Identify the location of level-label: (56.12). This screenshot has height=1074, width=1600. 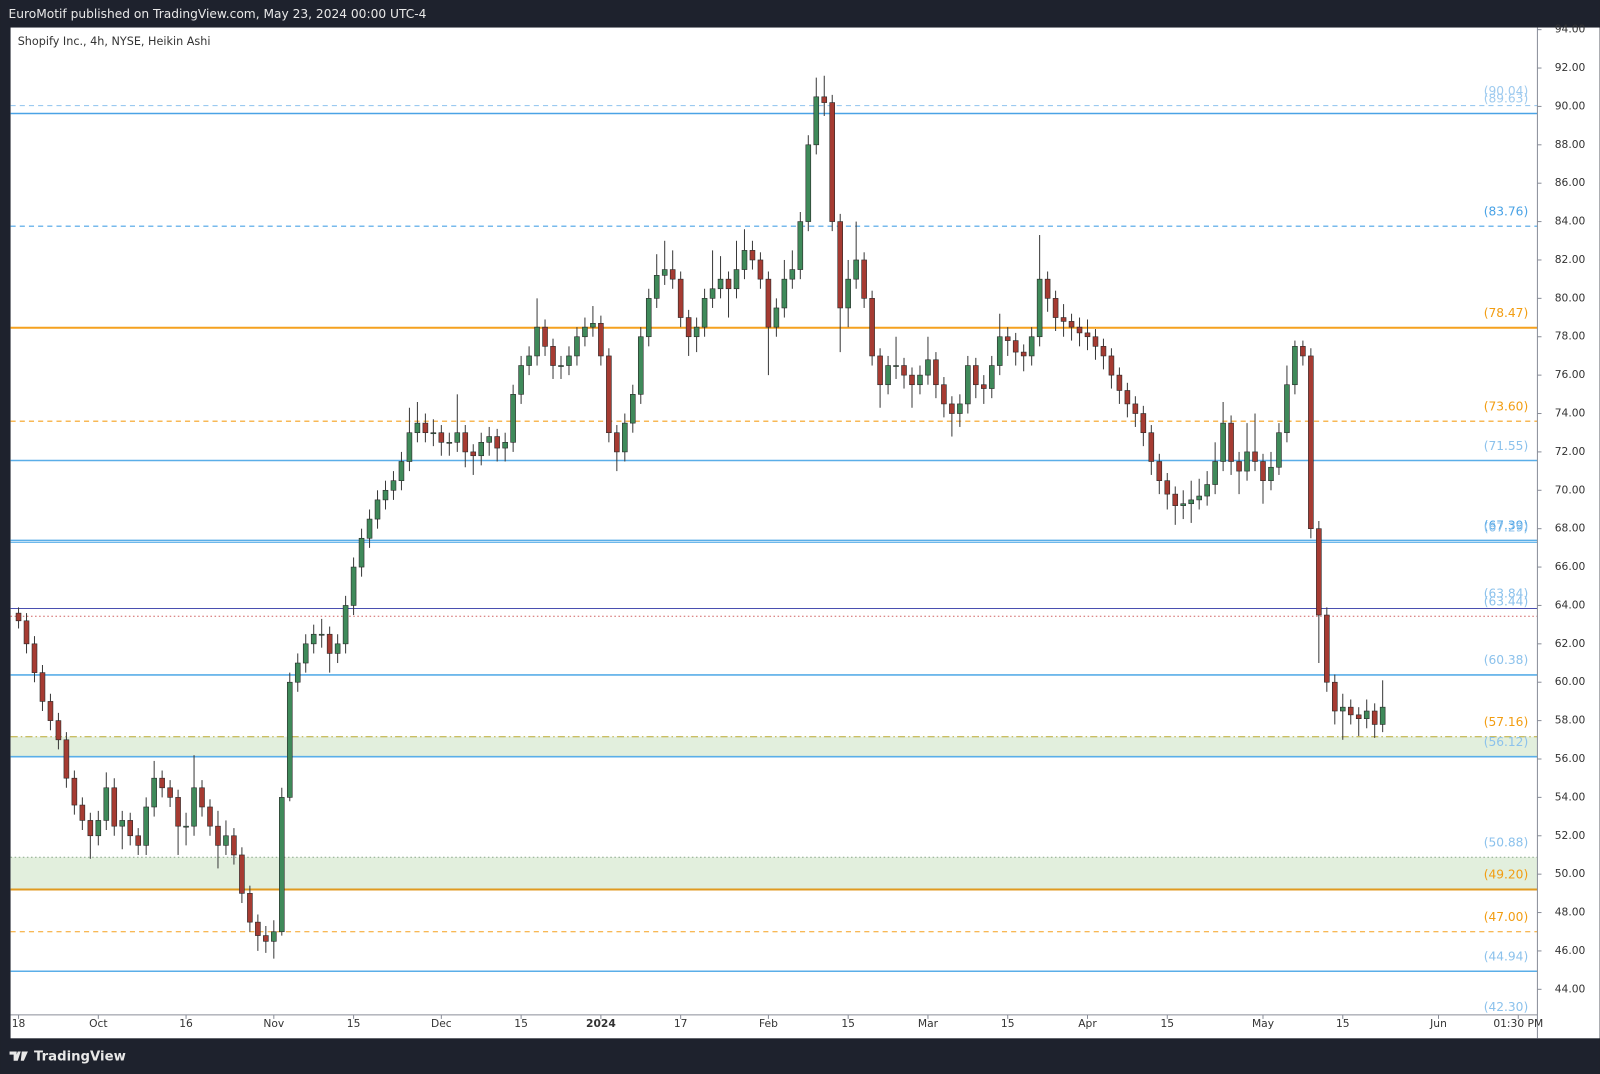
(1506, 742).